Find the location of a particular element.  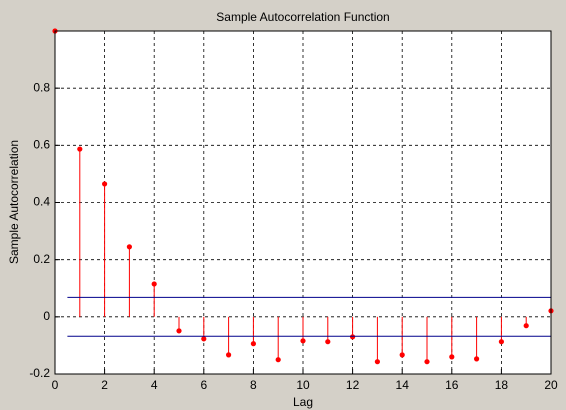

y-tick-label: 0.8 is located at coordinates (41, 87).